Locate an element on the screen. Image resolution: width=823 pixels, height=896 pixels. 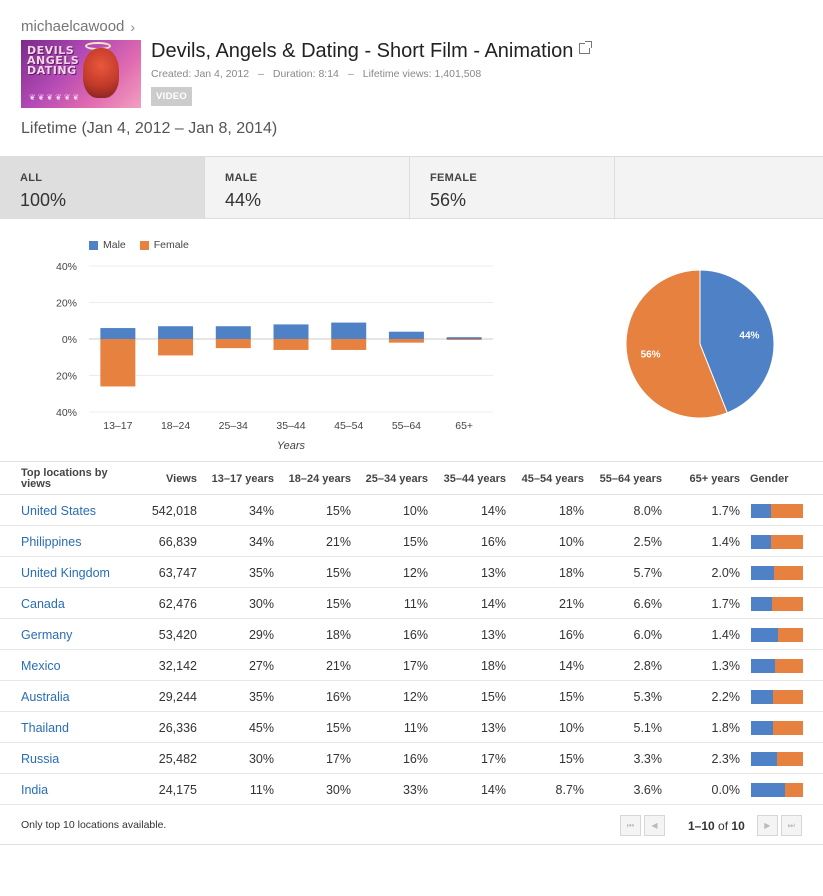
external-link-icon is located at coordinates (586, 47).